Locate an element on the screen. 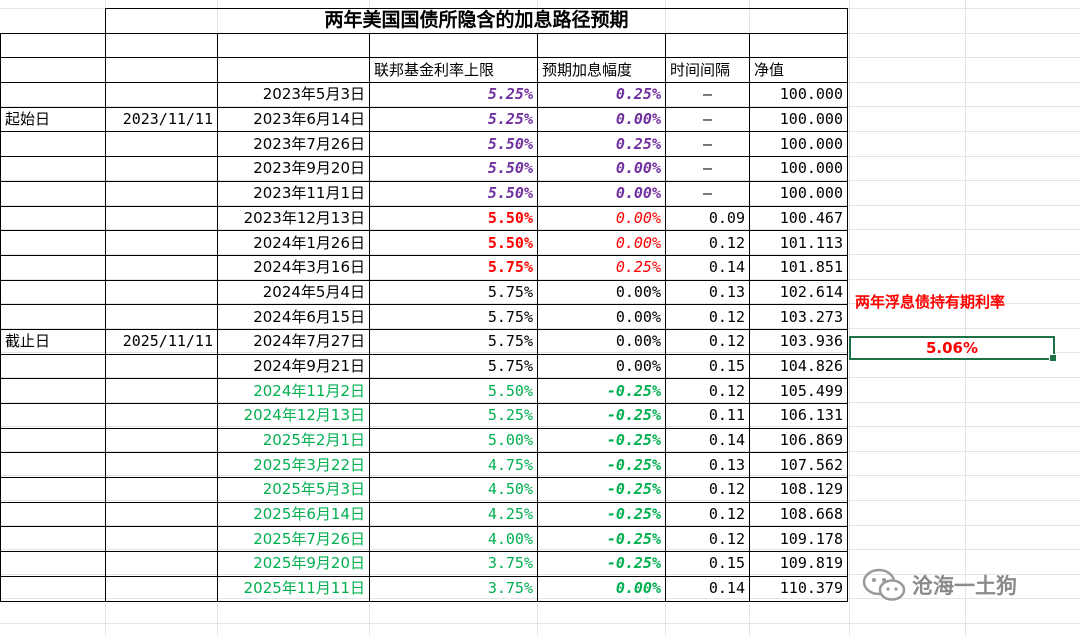 The image size is (1080, 636). fed-cap-cell: 3.75% is located at coordinates (453, 588).